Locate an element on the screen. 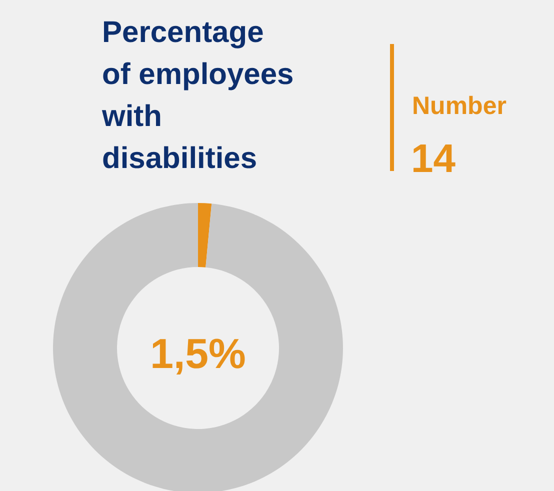 Image resolution: width=554 pixels, height=491 pixels. text: Number is located at coordinates (459, 106).